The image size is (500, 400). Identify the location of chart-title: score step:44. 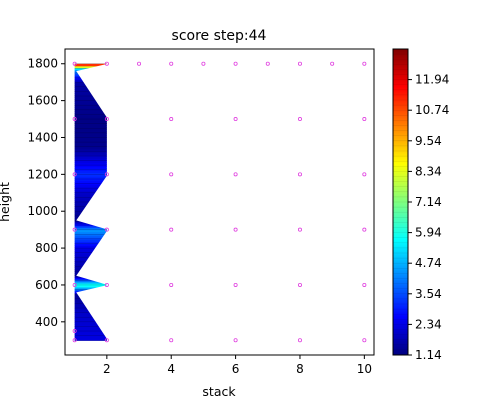
(219, 36).